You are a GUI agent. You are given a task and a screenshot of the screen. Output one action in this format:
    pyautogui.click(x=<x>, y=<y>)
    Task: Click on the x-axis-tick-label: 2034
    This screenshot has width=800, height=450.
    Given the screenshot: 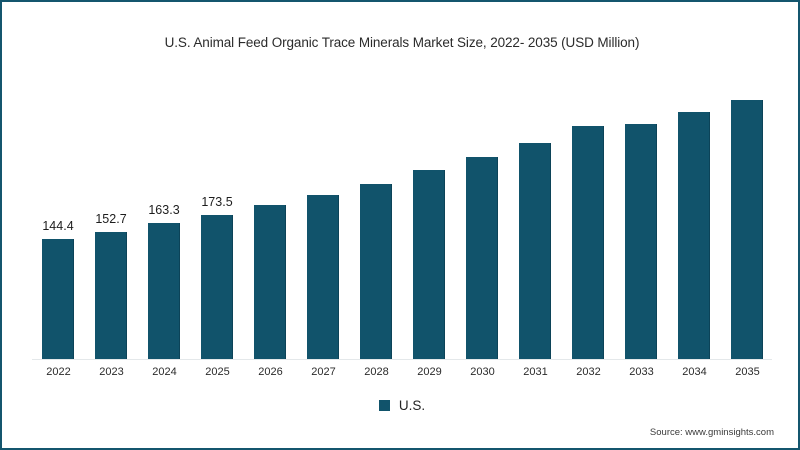 What is the action you would take?
    pyautogui.click(x=694, y=372)
    